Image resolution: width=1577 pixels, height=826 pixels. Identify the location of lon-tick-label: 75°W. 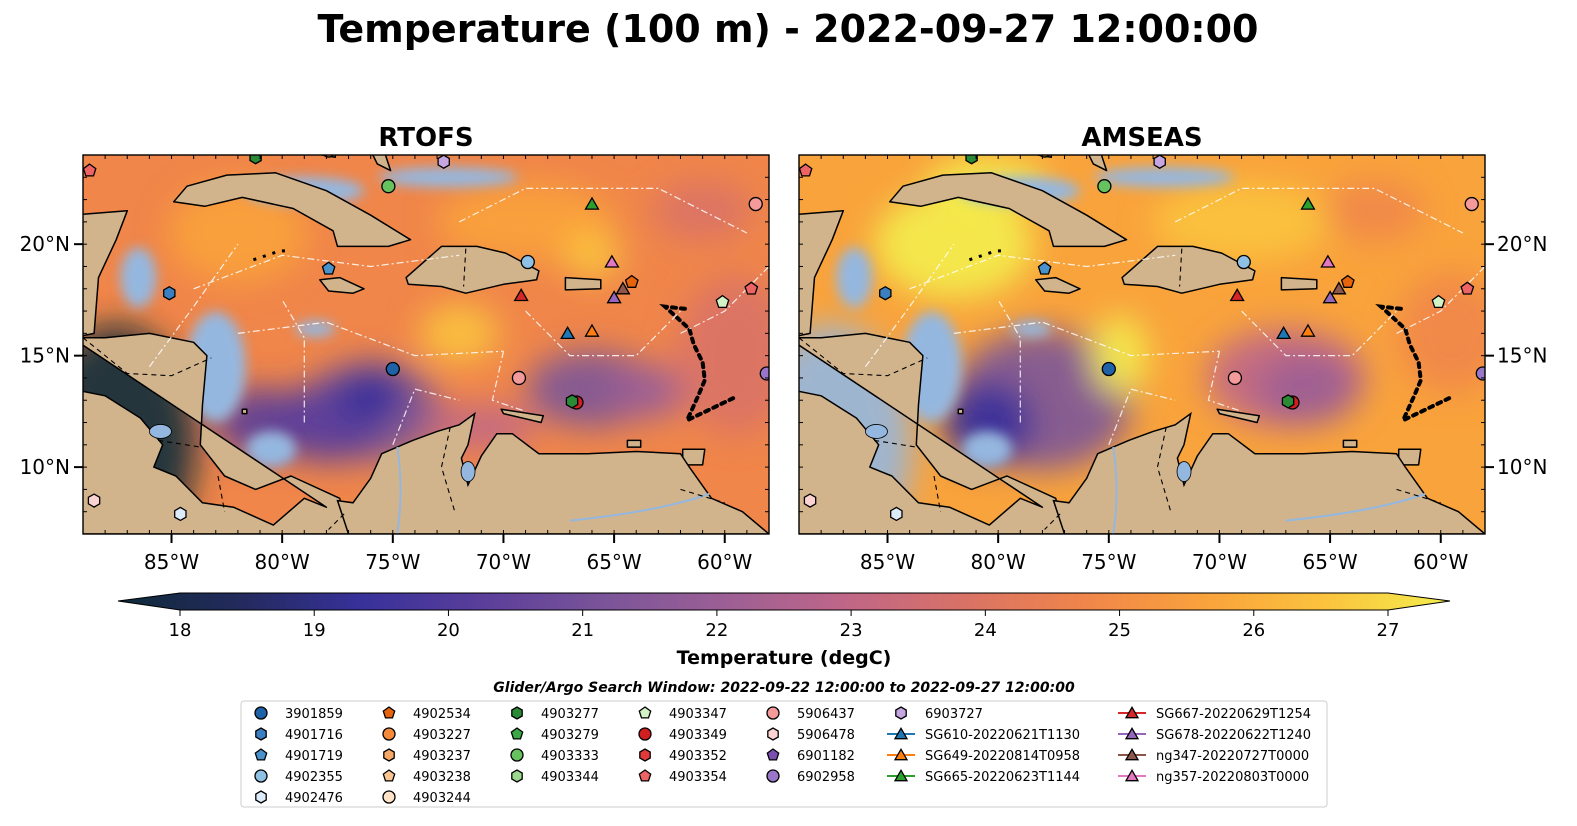
(1108, 562).